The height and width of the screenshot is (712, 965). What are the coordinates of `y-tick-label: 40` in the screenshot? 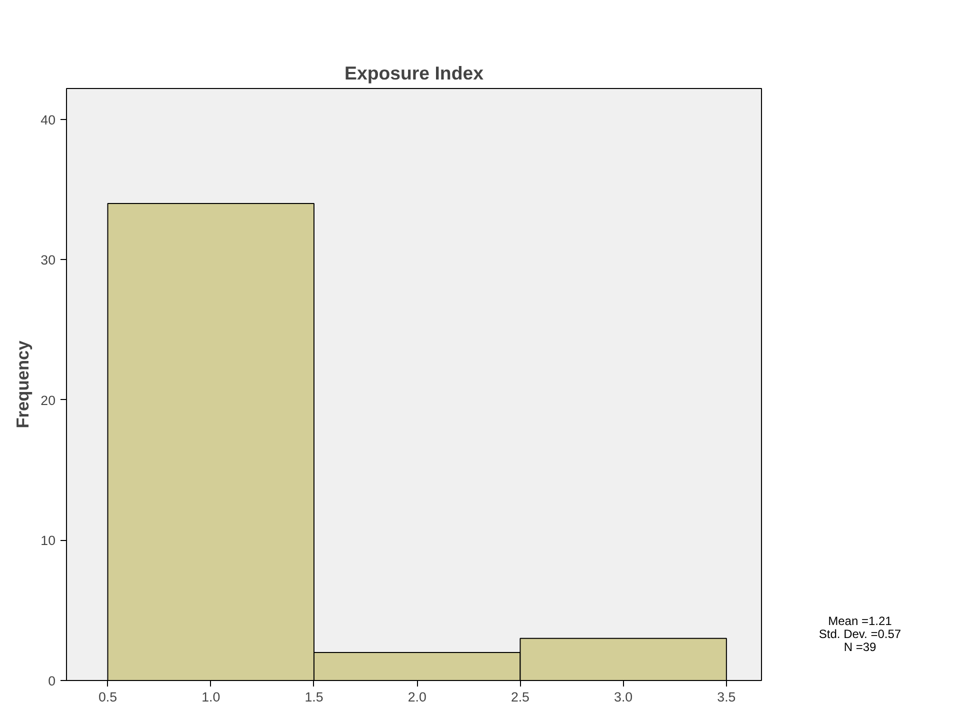 It's located at (48, 120).